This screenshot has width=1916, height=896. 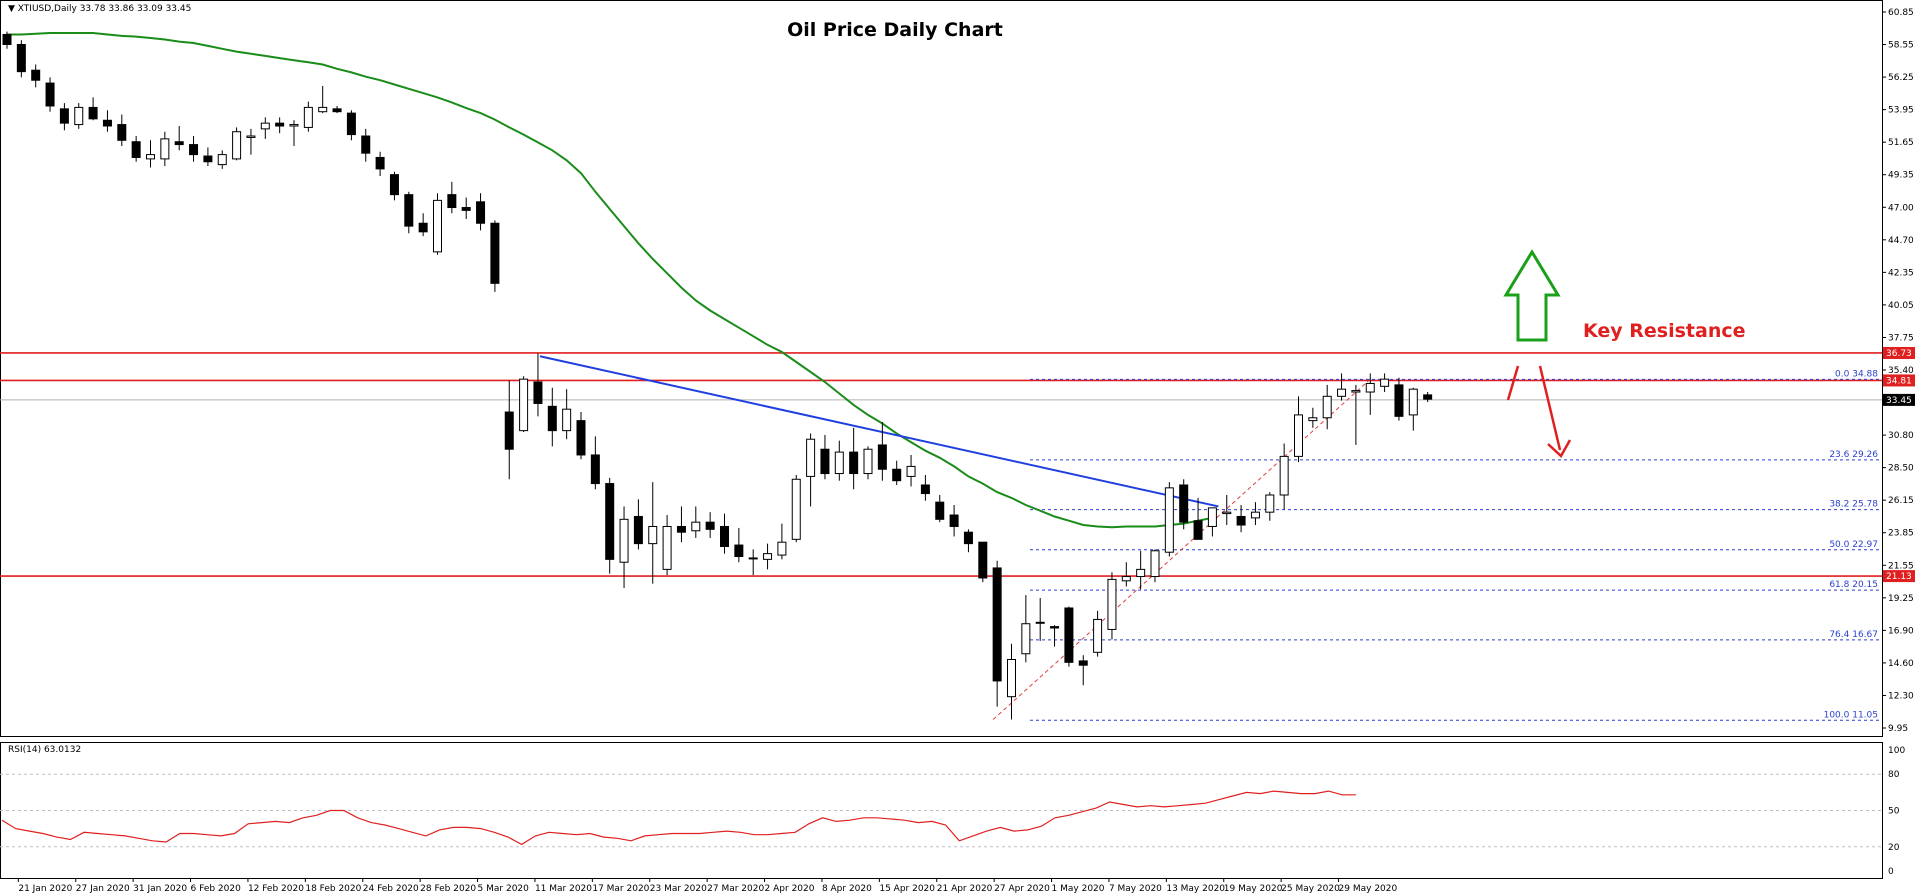 I want to click on level-price-label: 34.81, so click(x=1899, y=381).